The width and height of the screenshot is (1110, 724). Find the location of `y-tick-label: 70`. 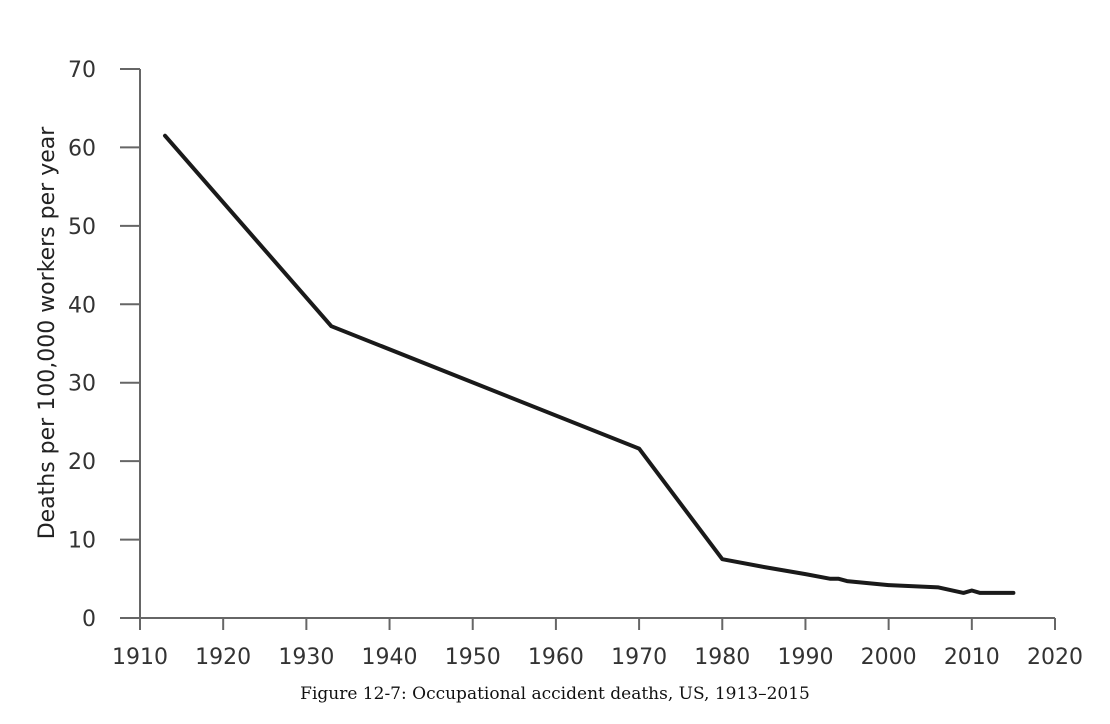

y-tick-label: 70 is located at coordinates (82, 70).